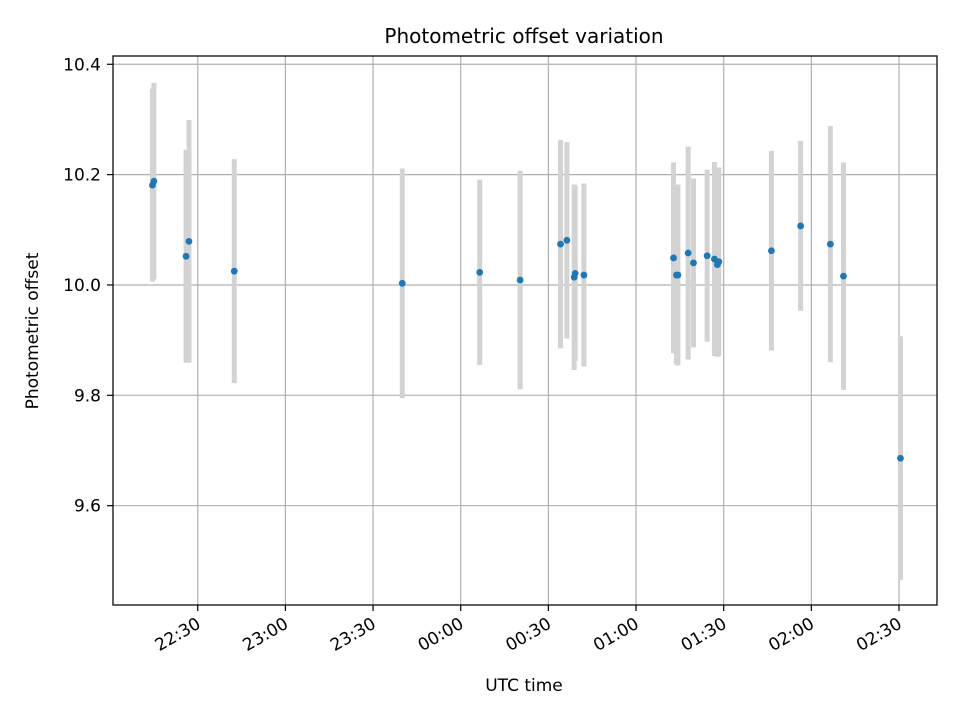  What do you see at coordinates (353, 635) in the screenshot?
I see `x-tick-label: 23:30` at bounding box center [353, 635].